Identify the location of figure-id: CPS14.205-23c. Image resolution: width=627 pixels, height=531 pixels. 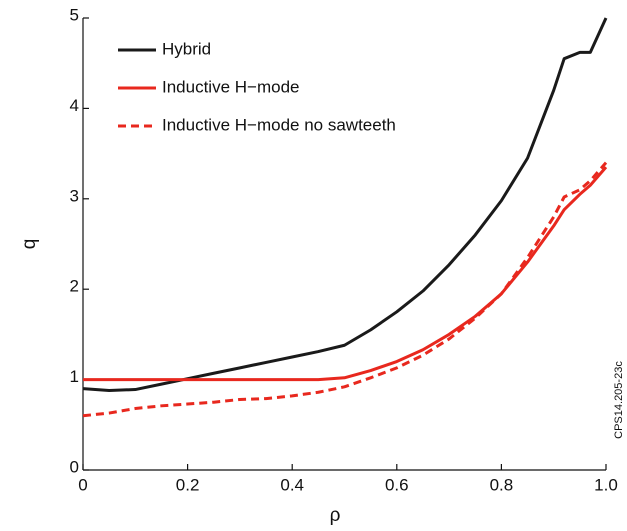
(619, 400).